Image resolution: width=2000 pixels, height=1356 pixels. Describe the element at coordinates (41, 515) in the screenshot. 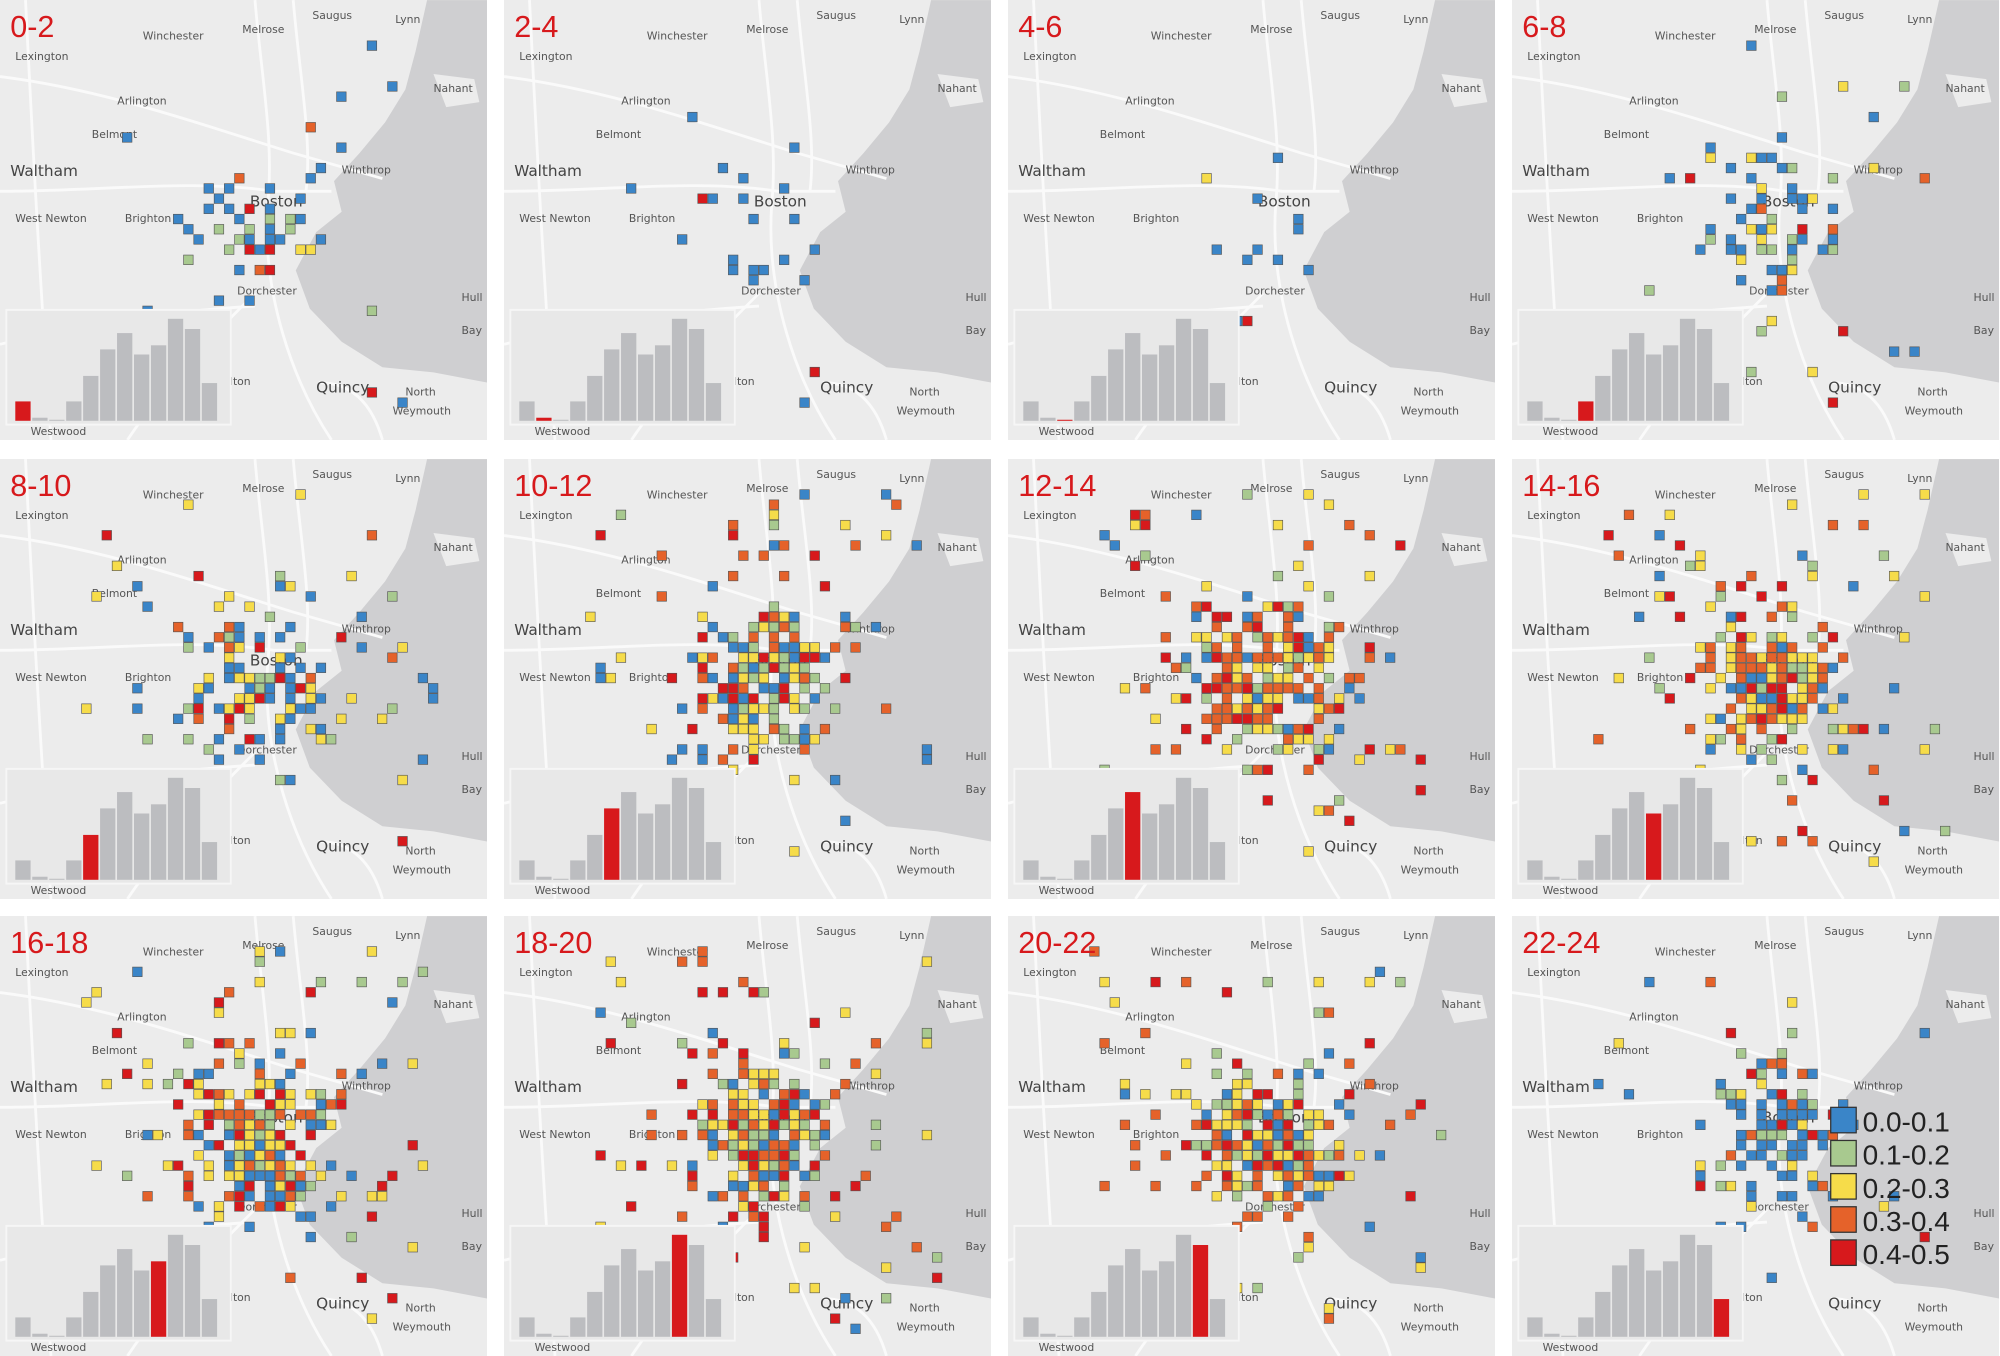

I see `place-label: Lexington` at that location.